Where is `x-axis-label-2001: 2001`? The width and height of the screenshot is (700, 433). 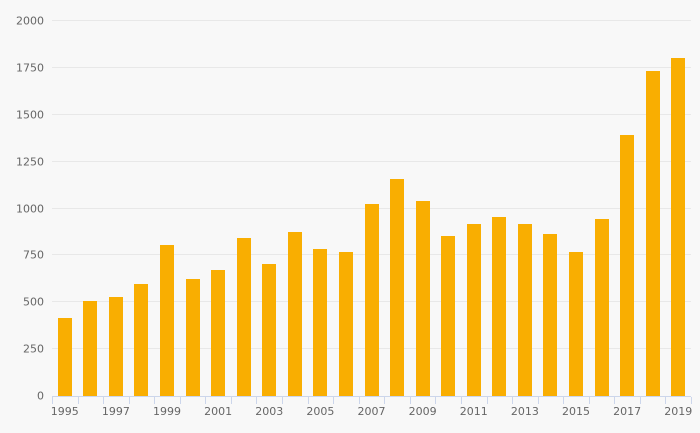 x-axis-label-2001: 2001 is located at coordinates (218, 411).